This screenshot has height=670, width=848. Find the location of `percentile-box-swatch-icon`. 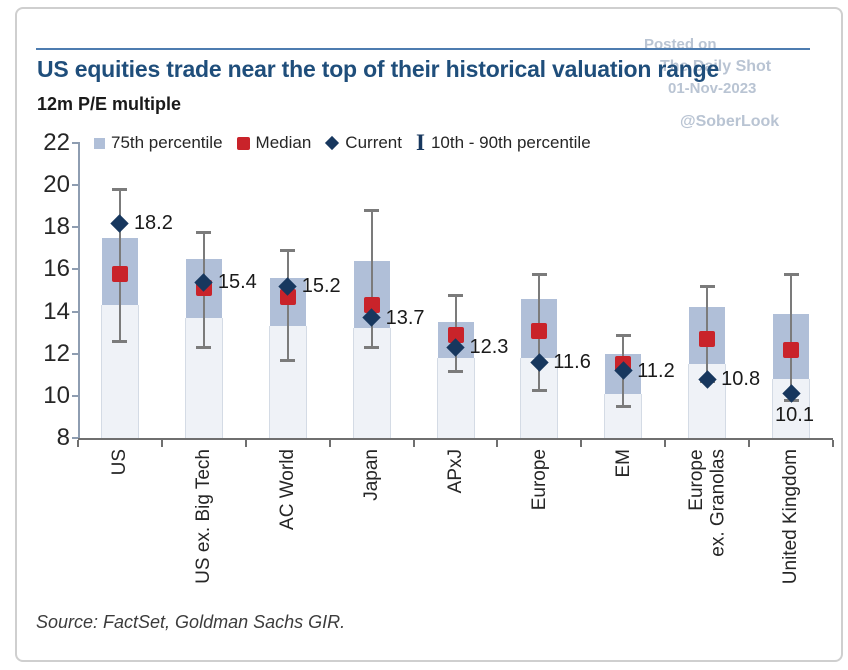

percentile-box-swatch-icon is located at coordinates (99, 143).